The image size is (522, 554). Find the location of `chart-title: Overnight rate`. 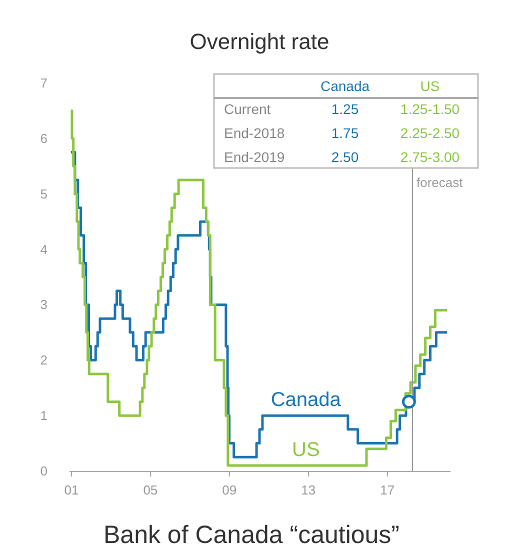

chart-title: Overnight rate is located at coordinates (260, 41).